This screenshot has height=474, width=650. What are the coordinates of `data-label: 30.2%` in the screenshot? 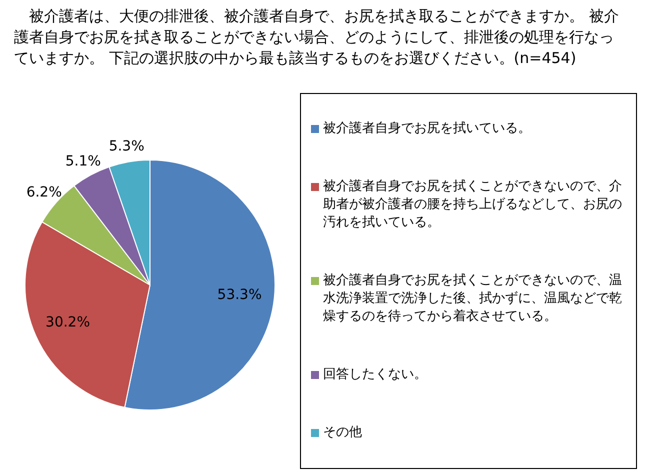 It's located at (68, 322).